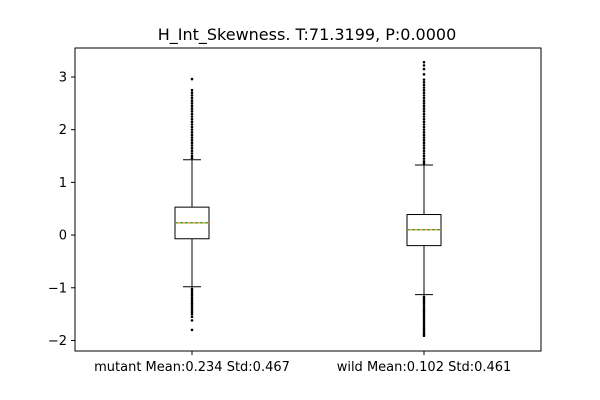 Image resolution: width=600 pixels, height=400 pixels. What do you see at coordinates (63, 183) in the screenshot?
I see `y-tick-label: 1` at bounding box center [63, 183].